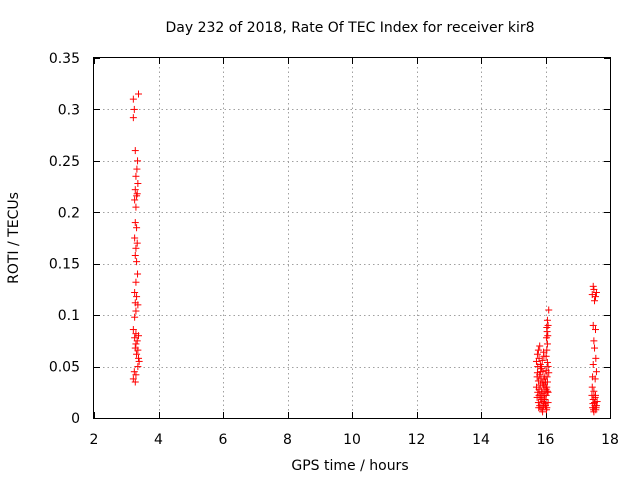 This screenshot has width=640, height=480. What do you see at coordinates (94, 440) in the screenshot?
I see `x-tick-label: 2` at bounding box center [94, 440].